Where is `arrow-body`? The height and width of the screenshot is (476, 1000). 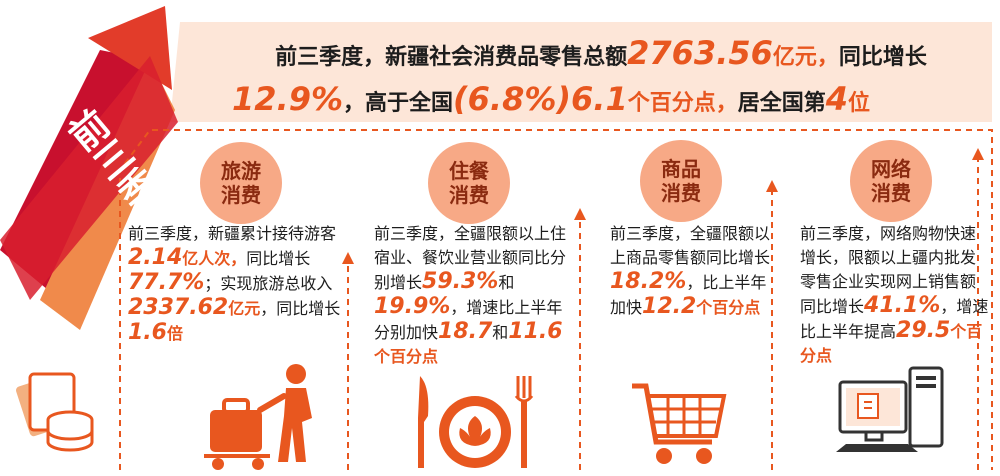
arrow-body is located at coordinates (89, 178).